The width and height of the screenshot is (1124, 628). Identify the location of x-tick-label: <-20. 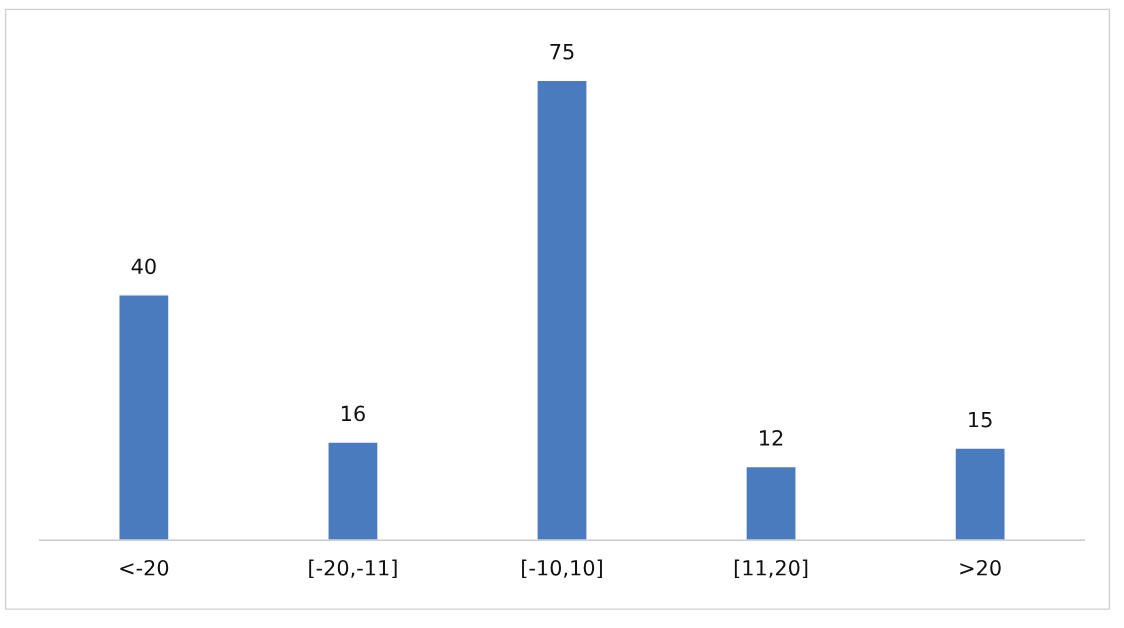
(144, 567).